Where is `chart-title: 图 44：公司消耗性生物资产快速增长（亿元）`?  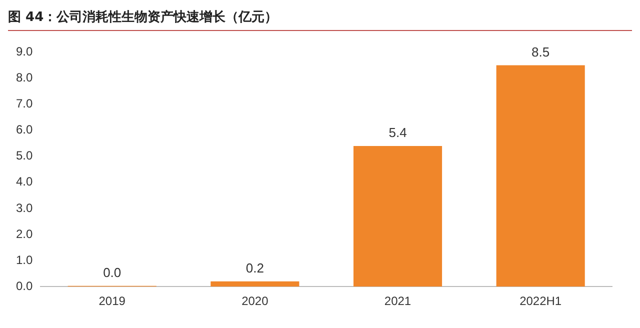 chart-title: 图 44：公司消耗性生物资产快速增长（亿元） is located at coordinates (320, 19).